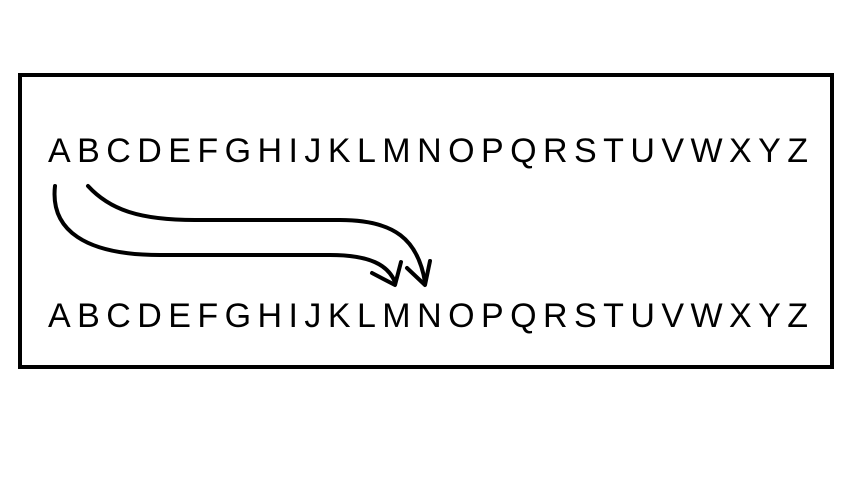 This screenshot has height=500, width=857. Describe the element at coordinates (313, 316) in the screenshot. I see `cipher-letter-j: J` at that location.